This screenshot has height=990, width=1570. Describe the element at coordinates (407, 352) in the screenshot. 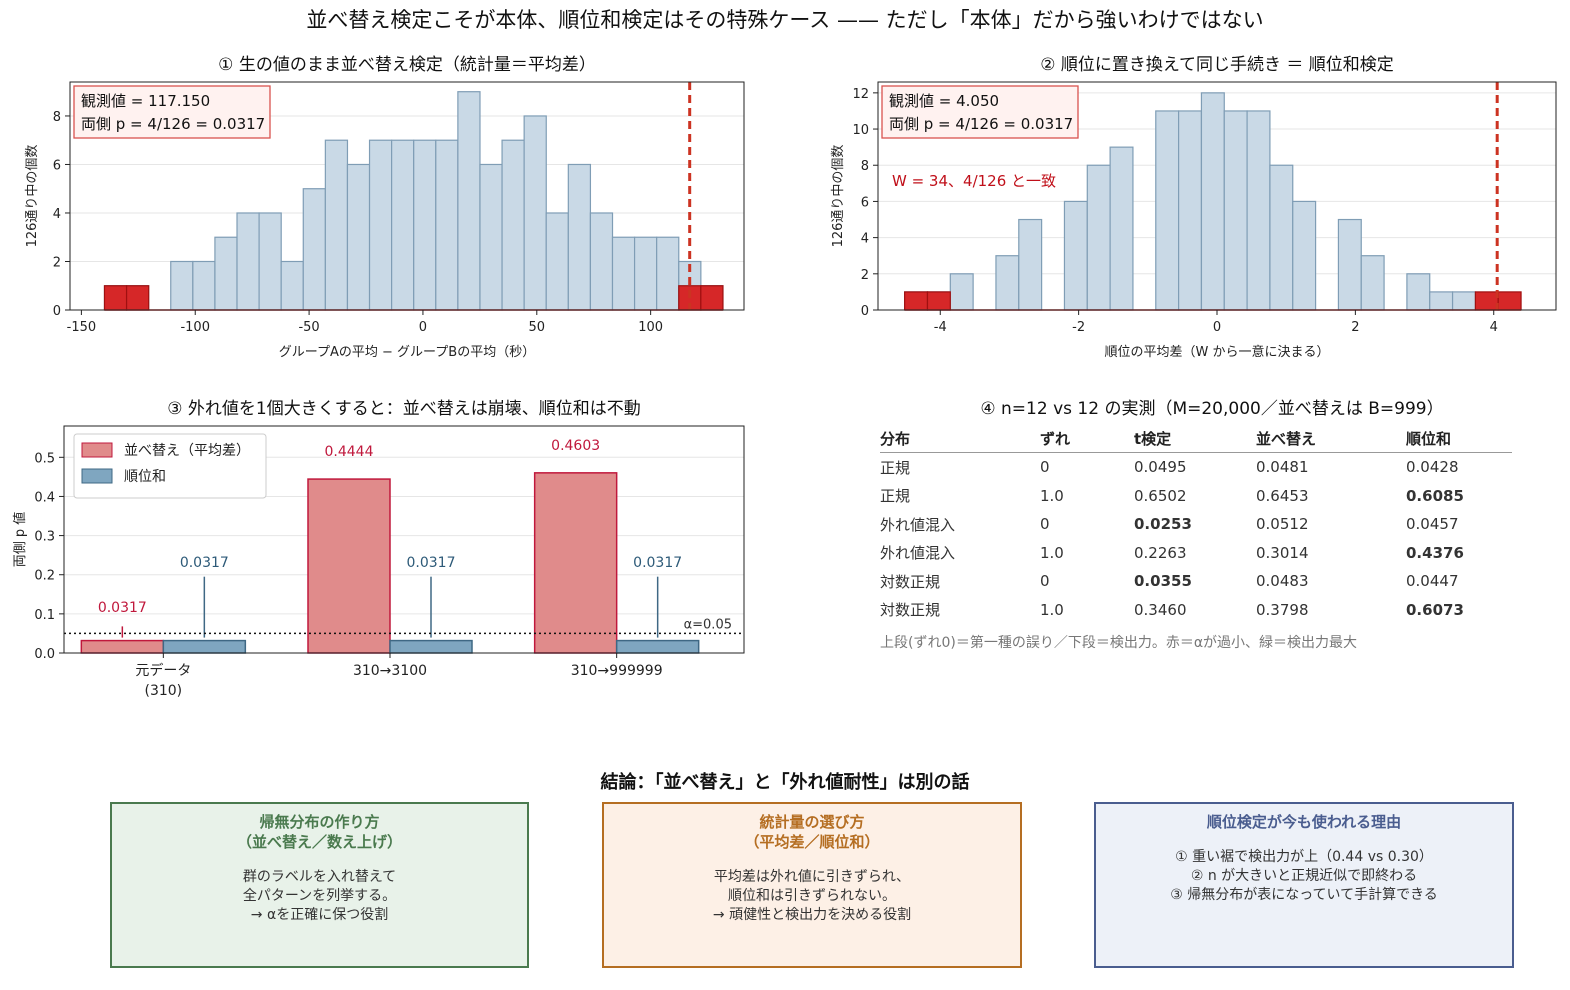

I see `x-axis-label: グループAの平均 − グループBの平均（秒）` at that location.